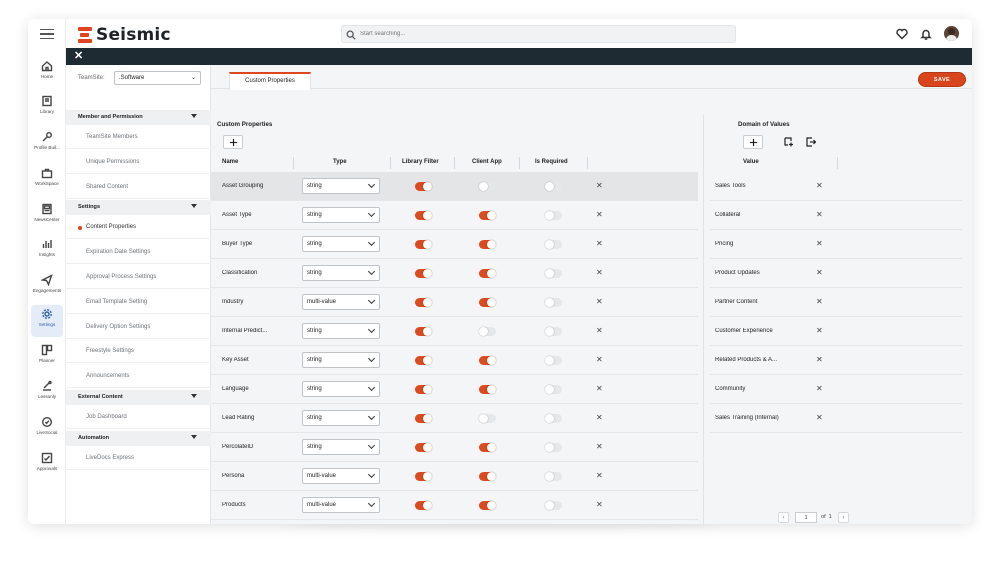 This screenshot has width=1000, height=562. Describe the element at coordinates (138, 397) in the screenshot. I see `nav-section-external-content: External Content` at that location.